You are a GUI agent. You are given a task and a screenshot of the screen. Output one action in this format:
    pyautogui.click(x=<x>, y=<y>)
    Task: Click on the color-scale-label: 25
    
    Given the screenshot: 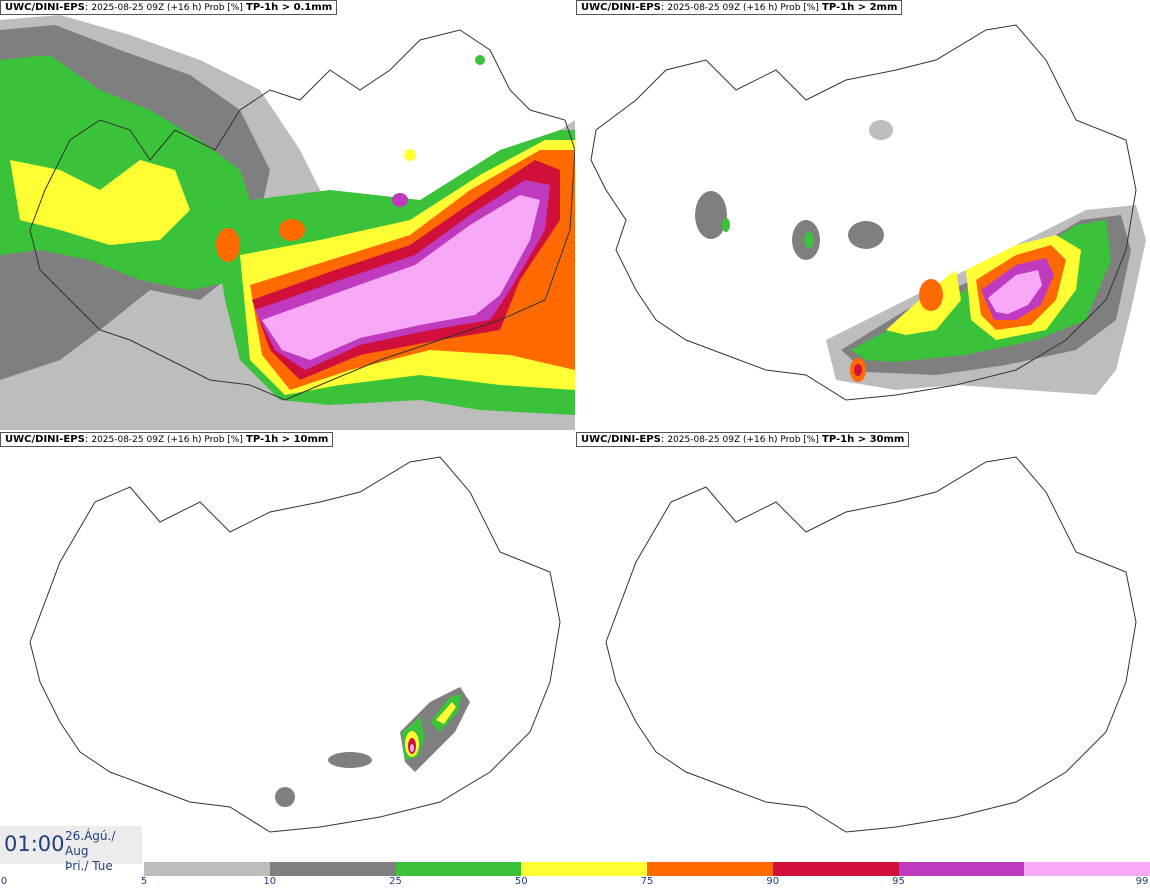 What is the action you would take?
    pyautogui.click(x=395, y=881)
    